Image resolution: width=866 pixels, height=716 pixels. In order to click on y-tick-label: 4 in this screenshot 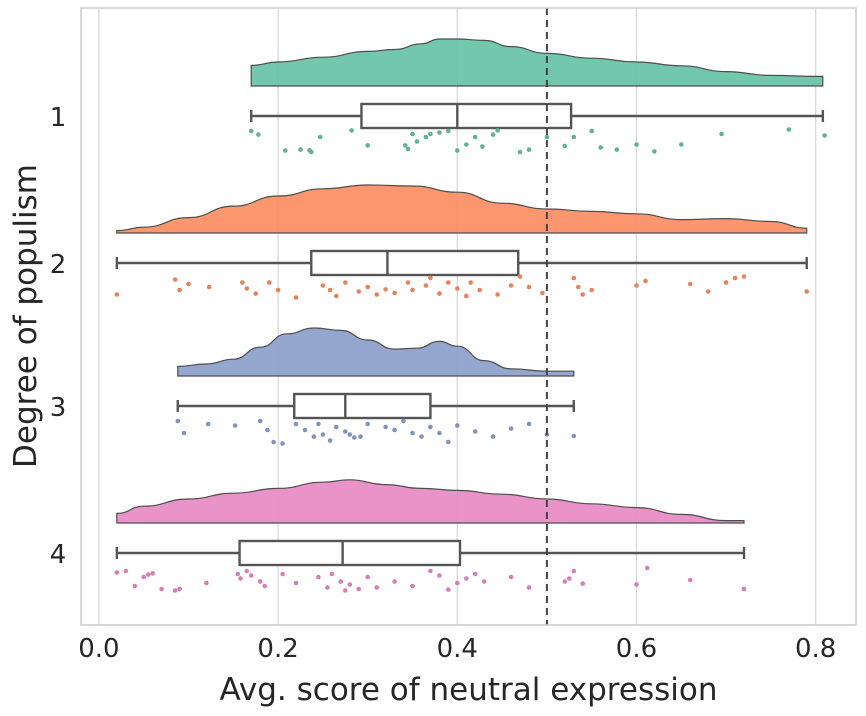, I will do `click(58, 555)`.